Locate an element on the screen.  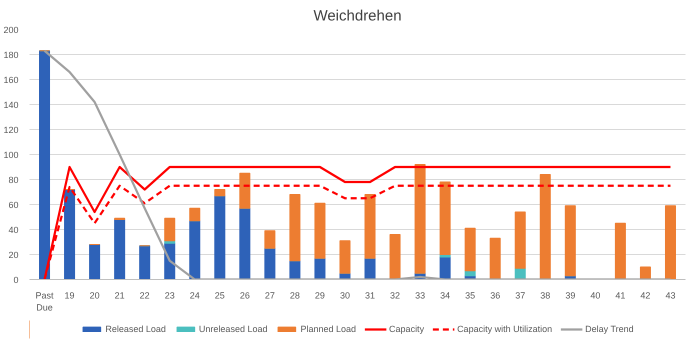
x-tick-label: 23 is located at coordinates (169, 295).